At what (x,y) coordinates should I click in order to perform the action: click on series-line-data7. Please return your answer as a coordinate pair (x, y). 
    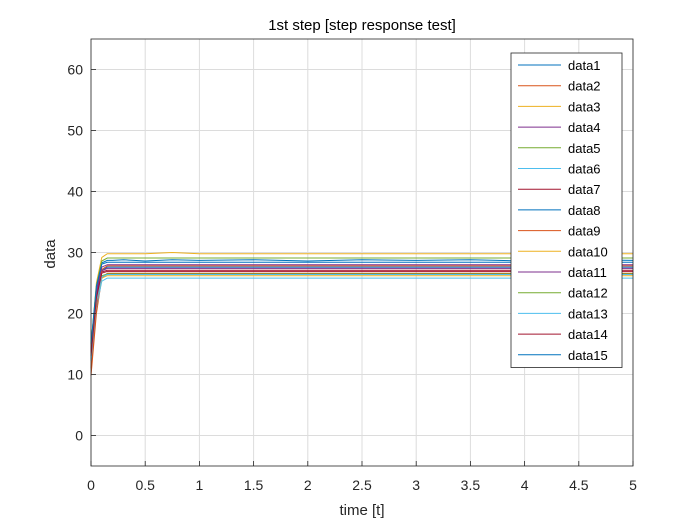
    Looking at the image, I should click on (361, 310).